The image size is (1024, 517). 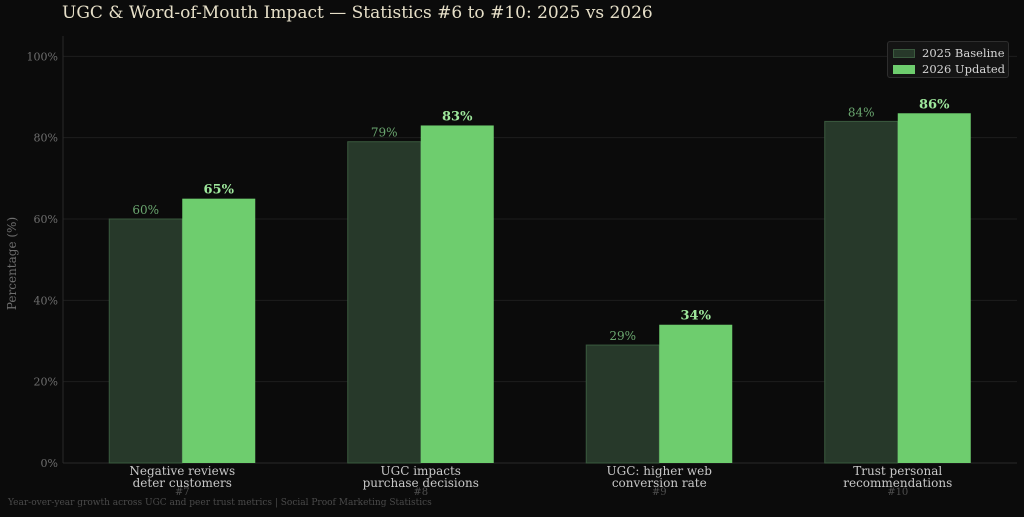 I want to click on data-label-baseline: 60%, so click(x=145, y=210).